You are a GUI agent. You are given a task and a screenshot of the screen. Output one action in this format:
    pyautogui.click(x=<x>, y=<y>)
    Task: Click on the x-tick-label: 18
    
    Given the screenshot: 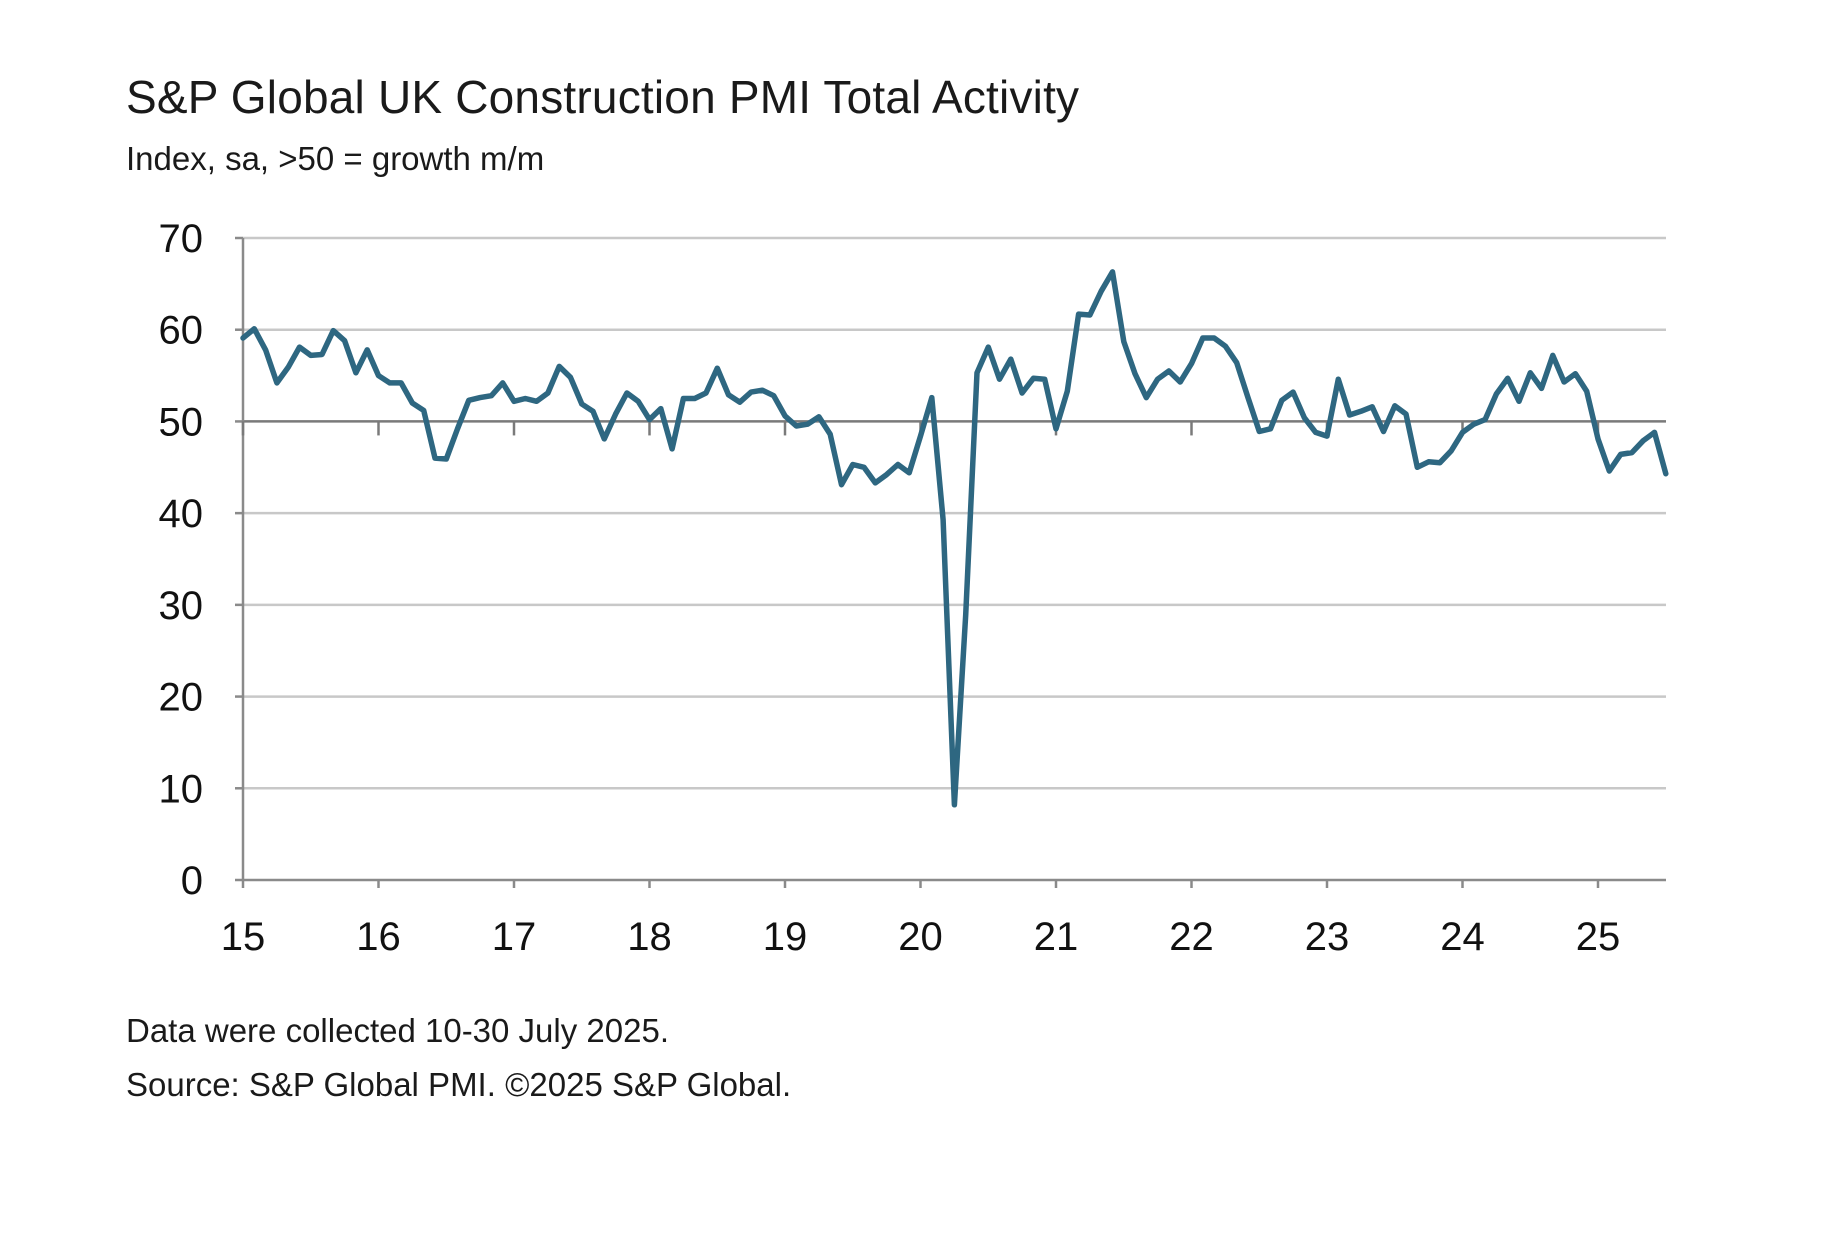 What is the action you would take?
    pyautogui.click(x=649, y=937)
    